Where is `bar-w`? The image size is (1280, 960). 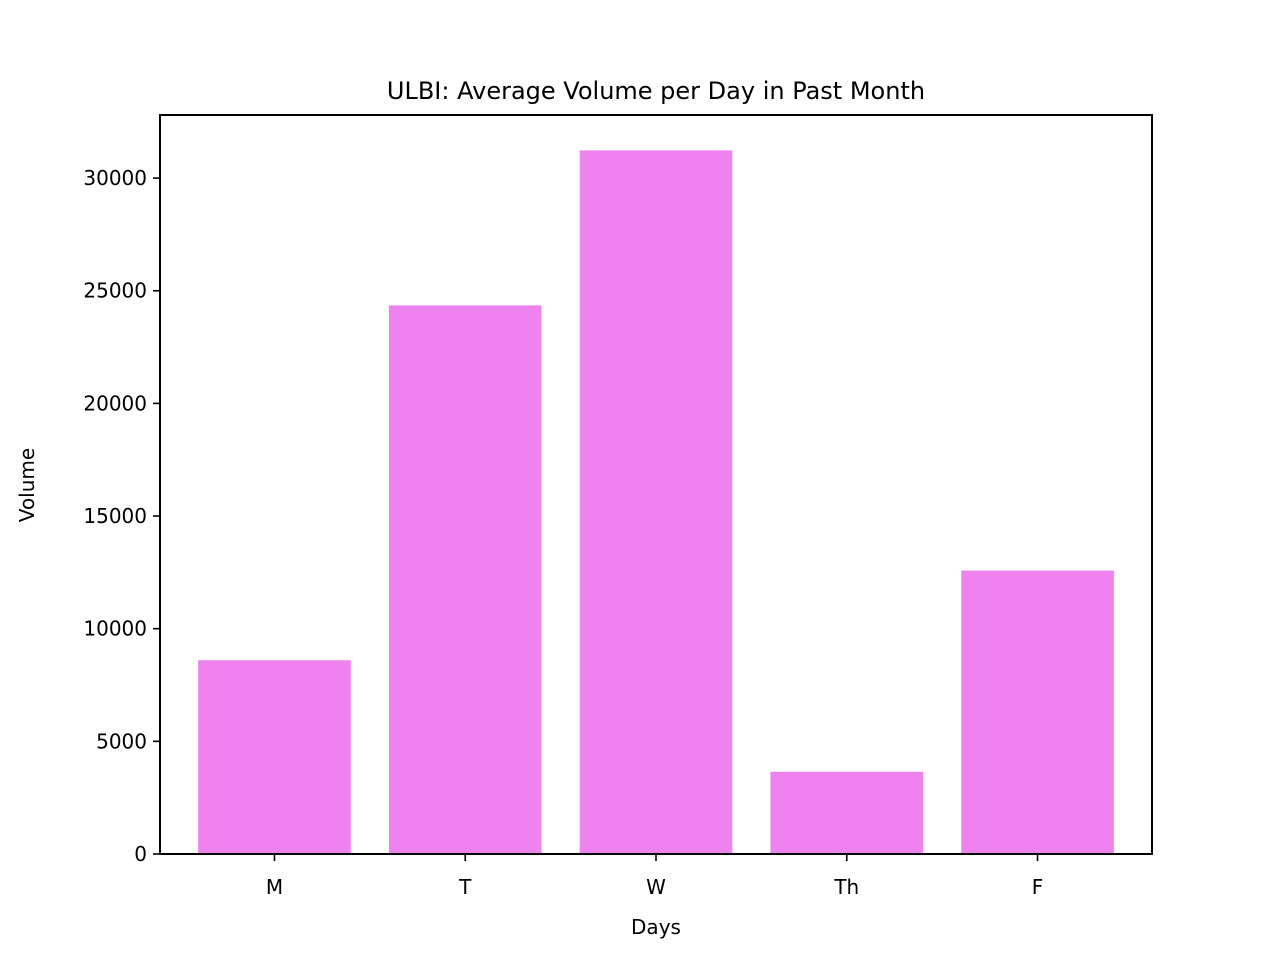
bar-w is located at coordinates (656, 502).